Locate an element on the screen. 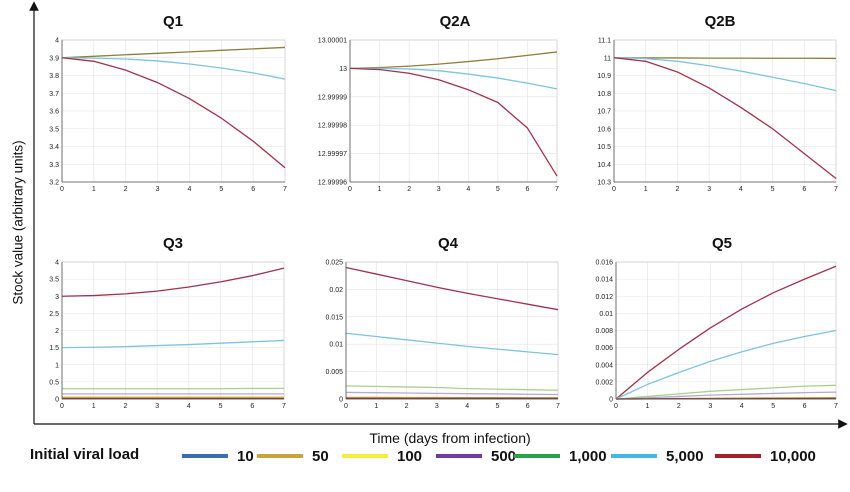 The width and height of the screenshot is (850, 492). chart-q5-title: Q5 is located at coordinates (722, 243).